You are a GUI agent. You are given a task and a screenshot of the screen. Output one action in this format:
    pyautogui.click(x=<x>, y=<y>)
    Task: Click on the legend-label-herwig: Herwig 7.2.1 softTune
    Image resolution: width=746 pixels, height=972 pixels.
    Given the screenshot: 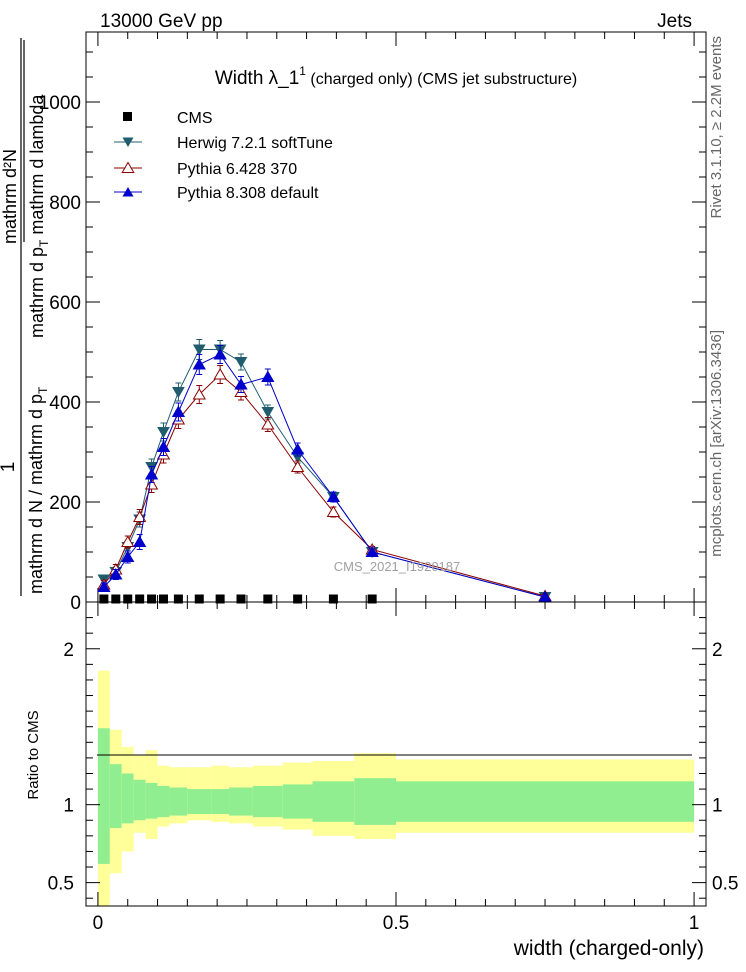 What is the action you would take?
    pyautogui.click(x=255, y=143)
    